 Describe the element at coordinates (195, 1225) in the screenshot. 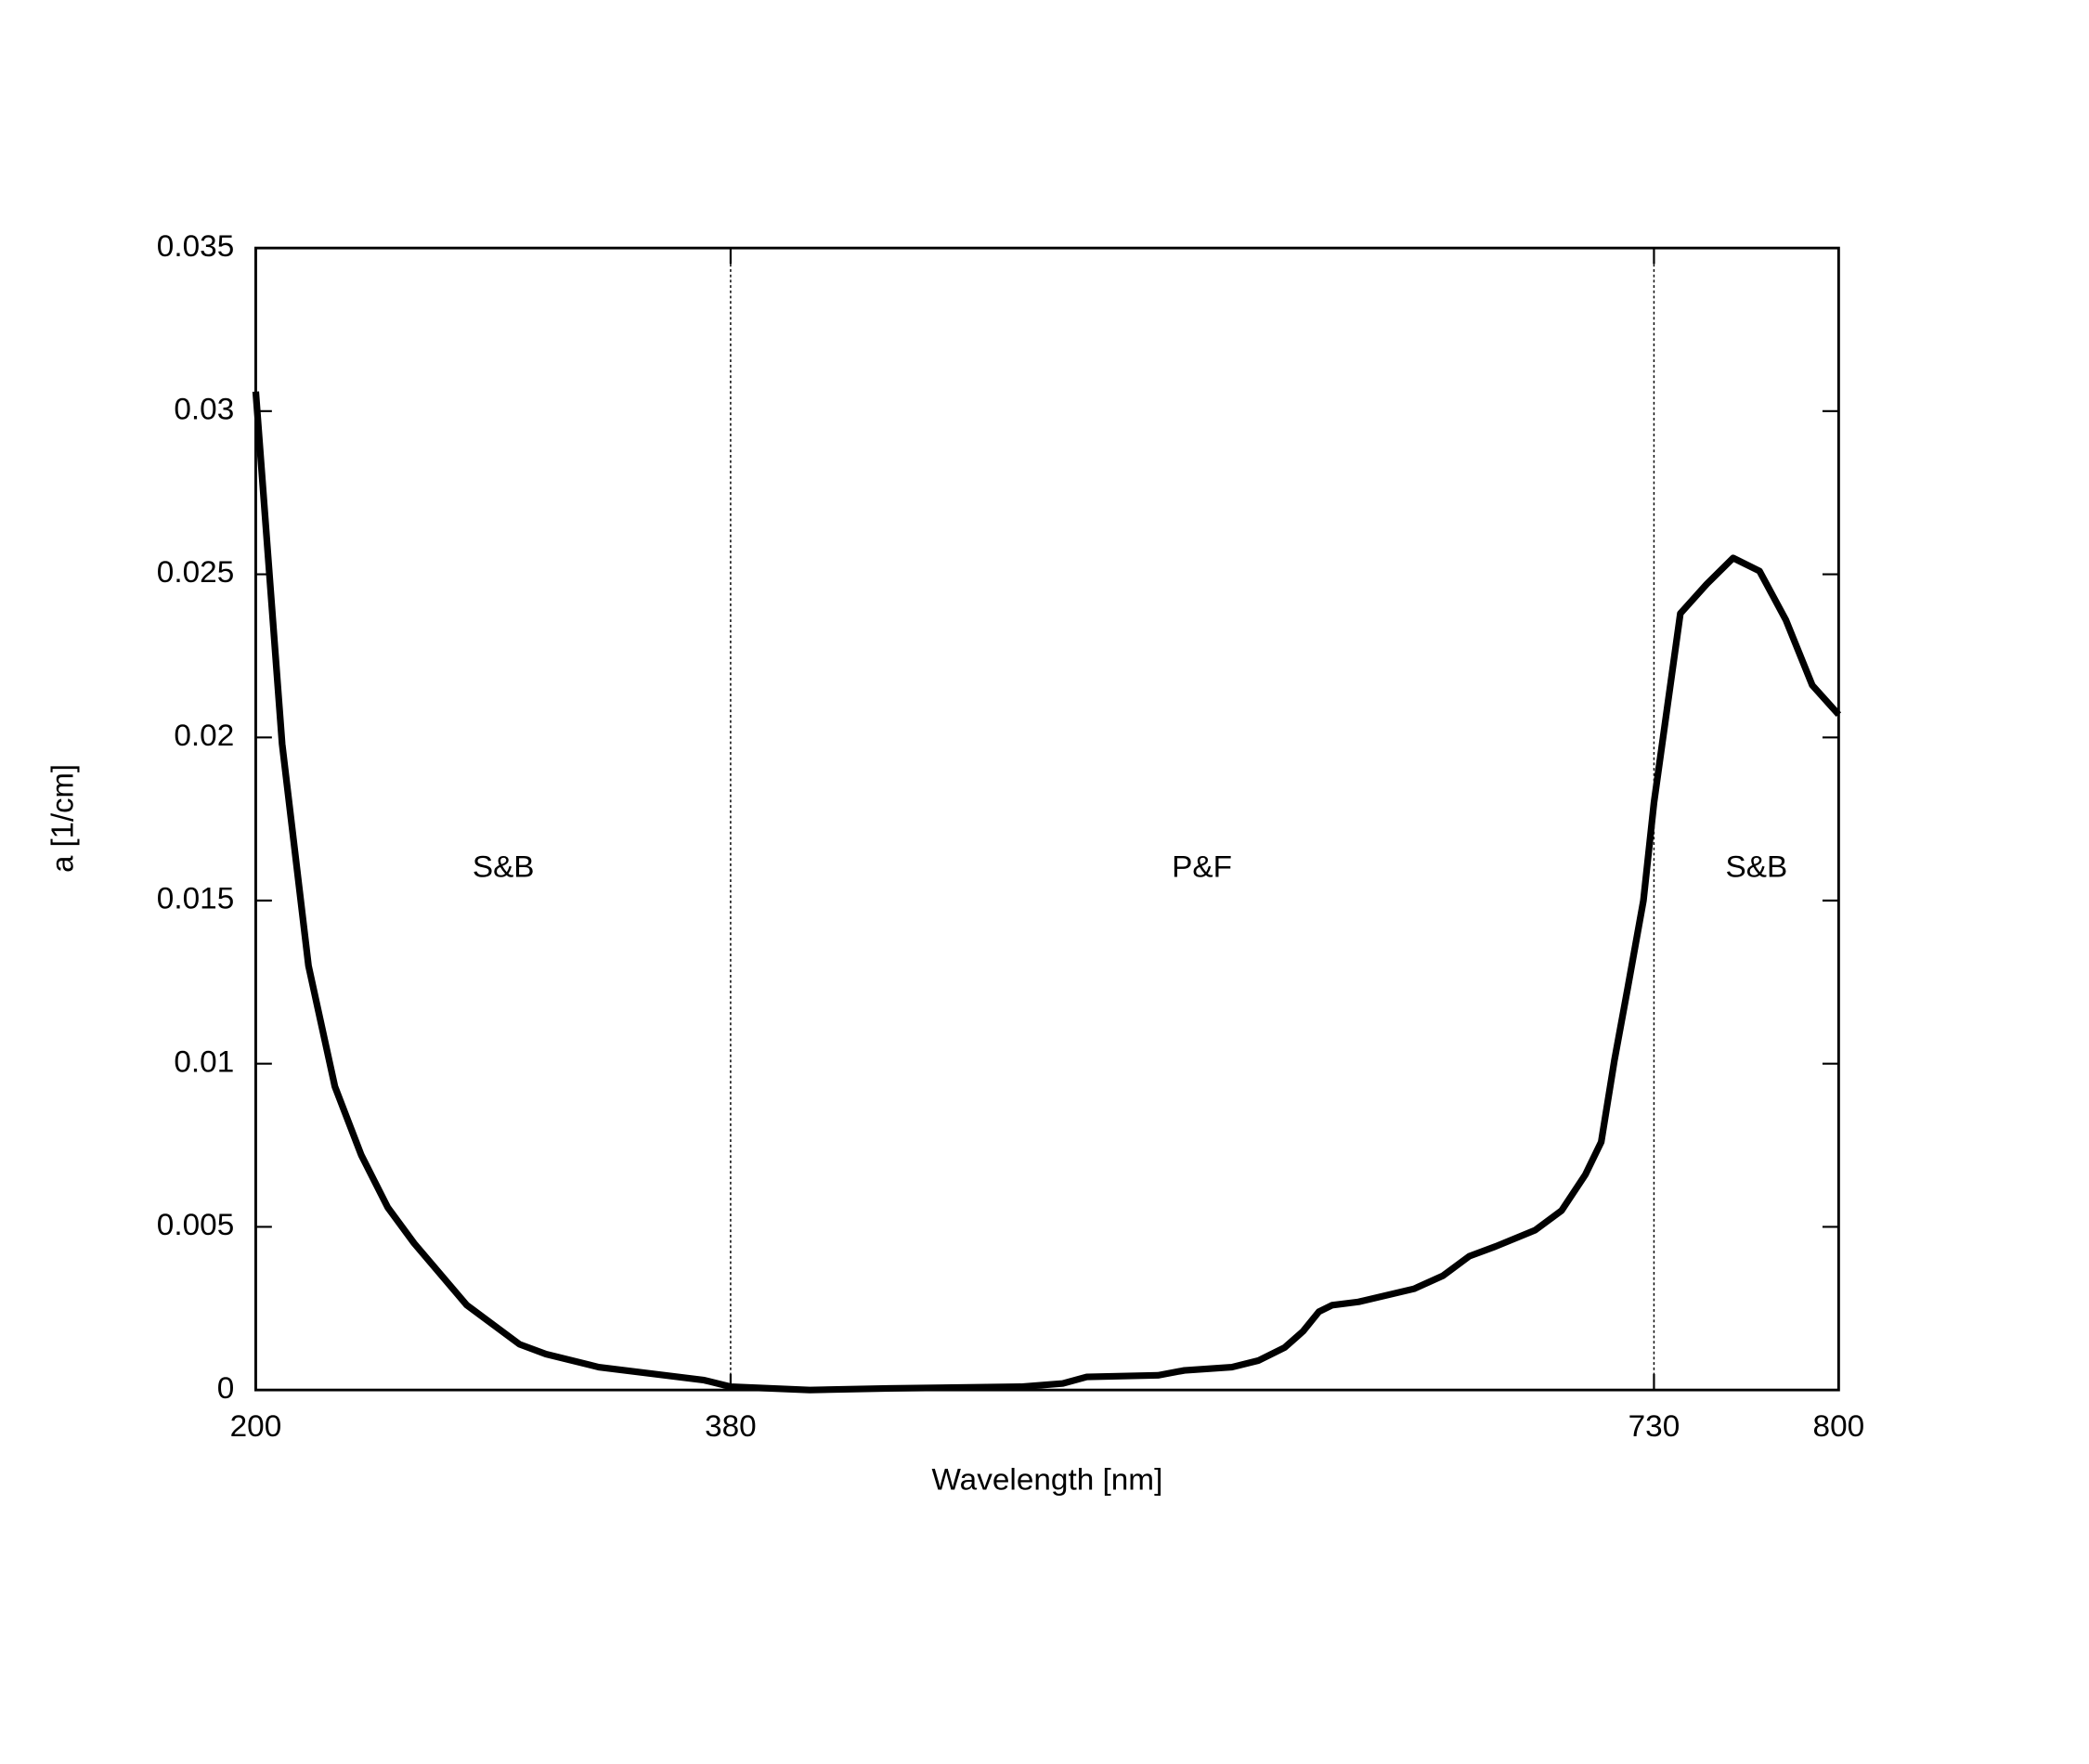

I see `y-tick-label: 0.005` at that location.